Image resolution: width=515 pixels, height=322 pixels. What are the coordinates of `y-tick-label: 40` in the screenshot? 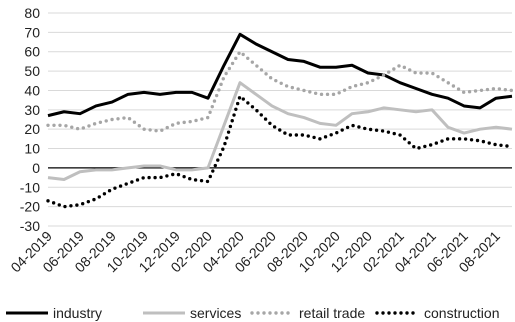 It's located at (32, 90).